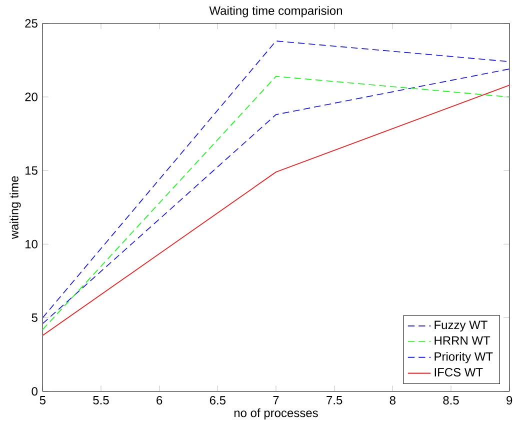 This screenshot has height=430, width=514. I want to click on y-tick-label: 25, so click(31, 23).